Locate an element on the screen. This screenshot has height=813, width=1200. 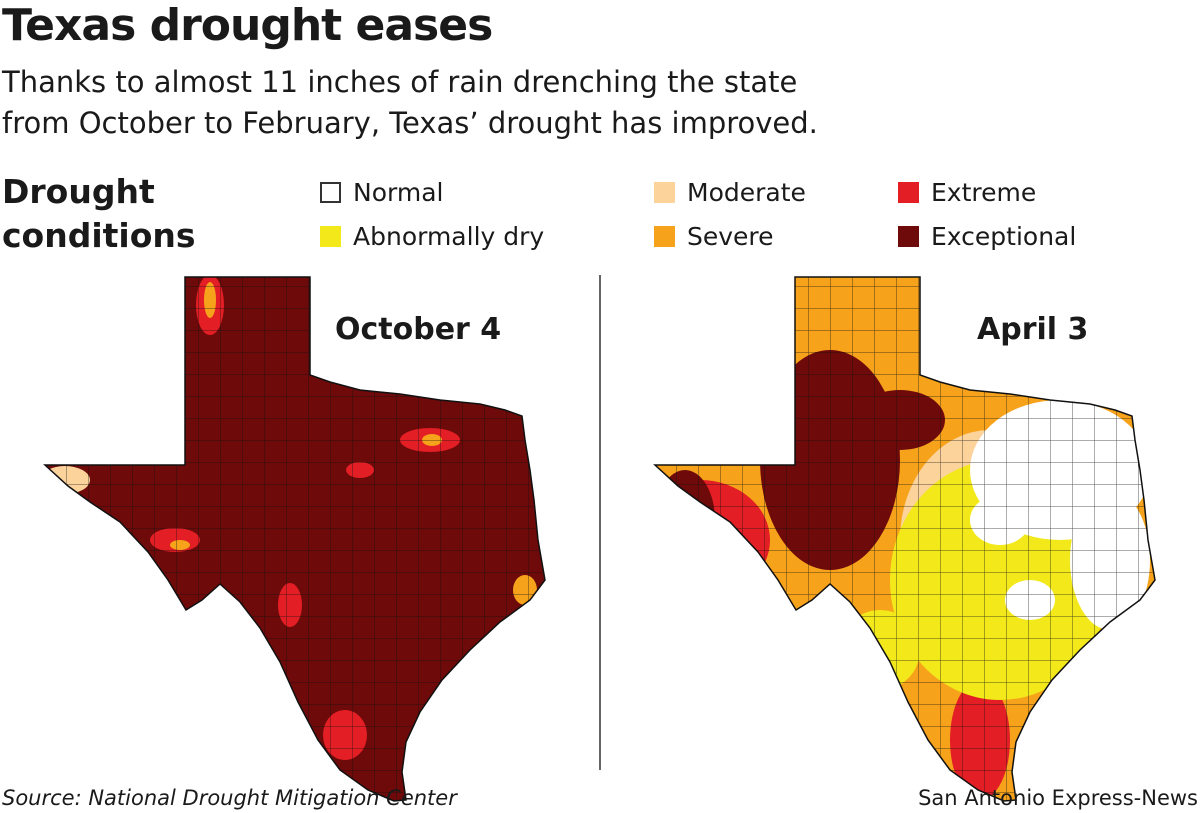
legend-item-extreme: Extreme is located at coordinates (967, 192).